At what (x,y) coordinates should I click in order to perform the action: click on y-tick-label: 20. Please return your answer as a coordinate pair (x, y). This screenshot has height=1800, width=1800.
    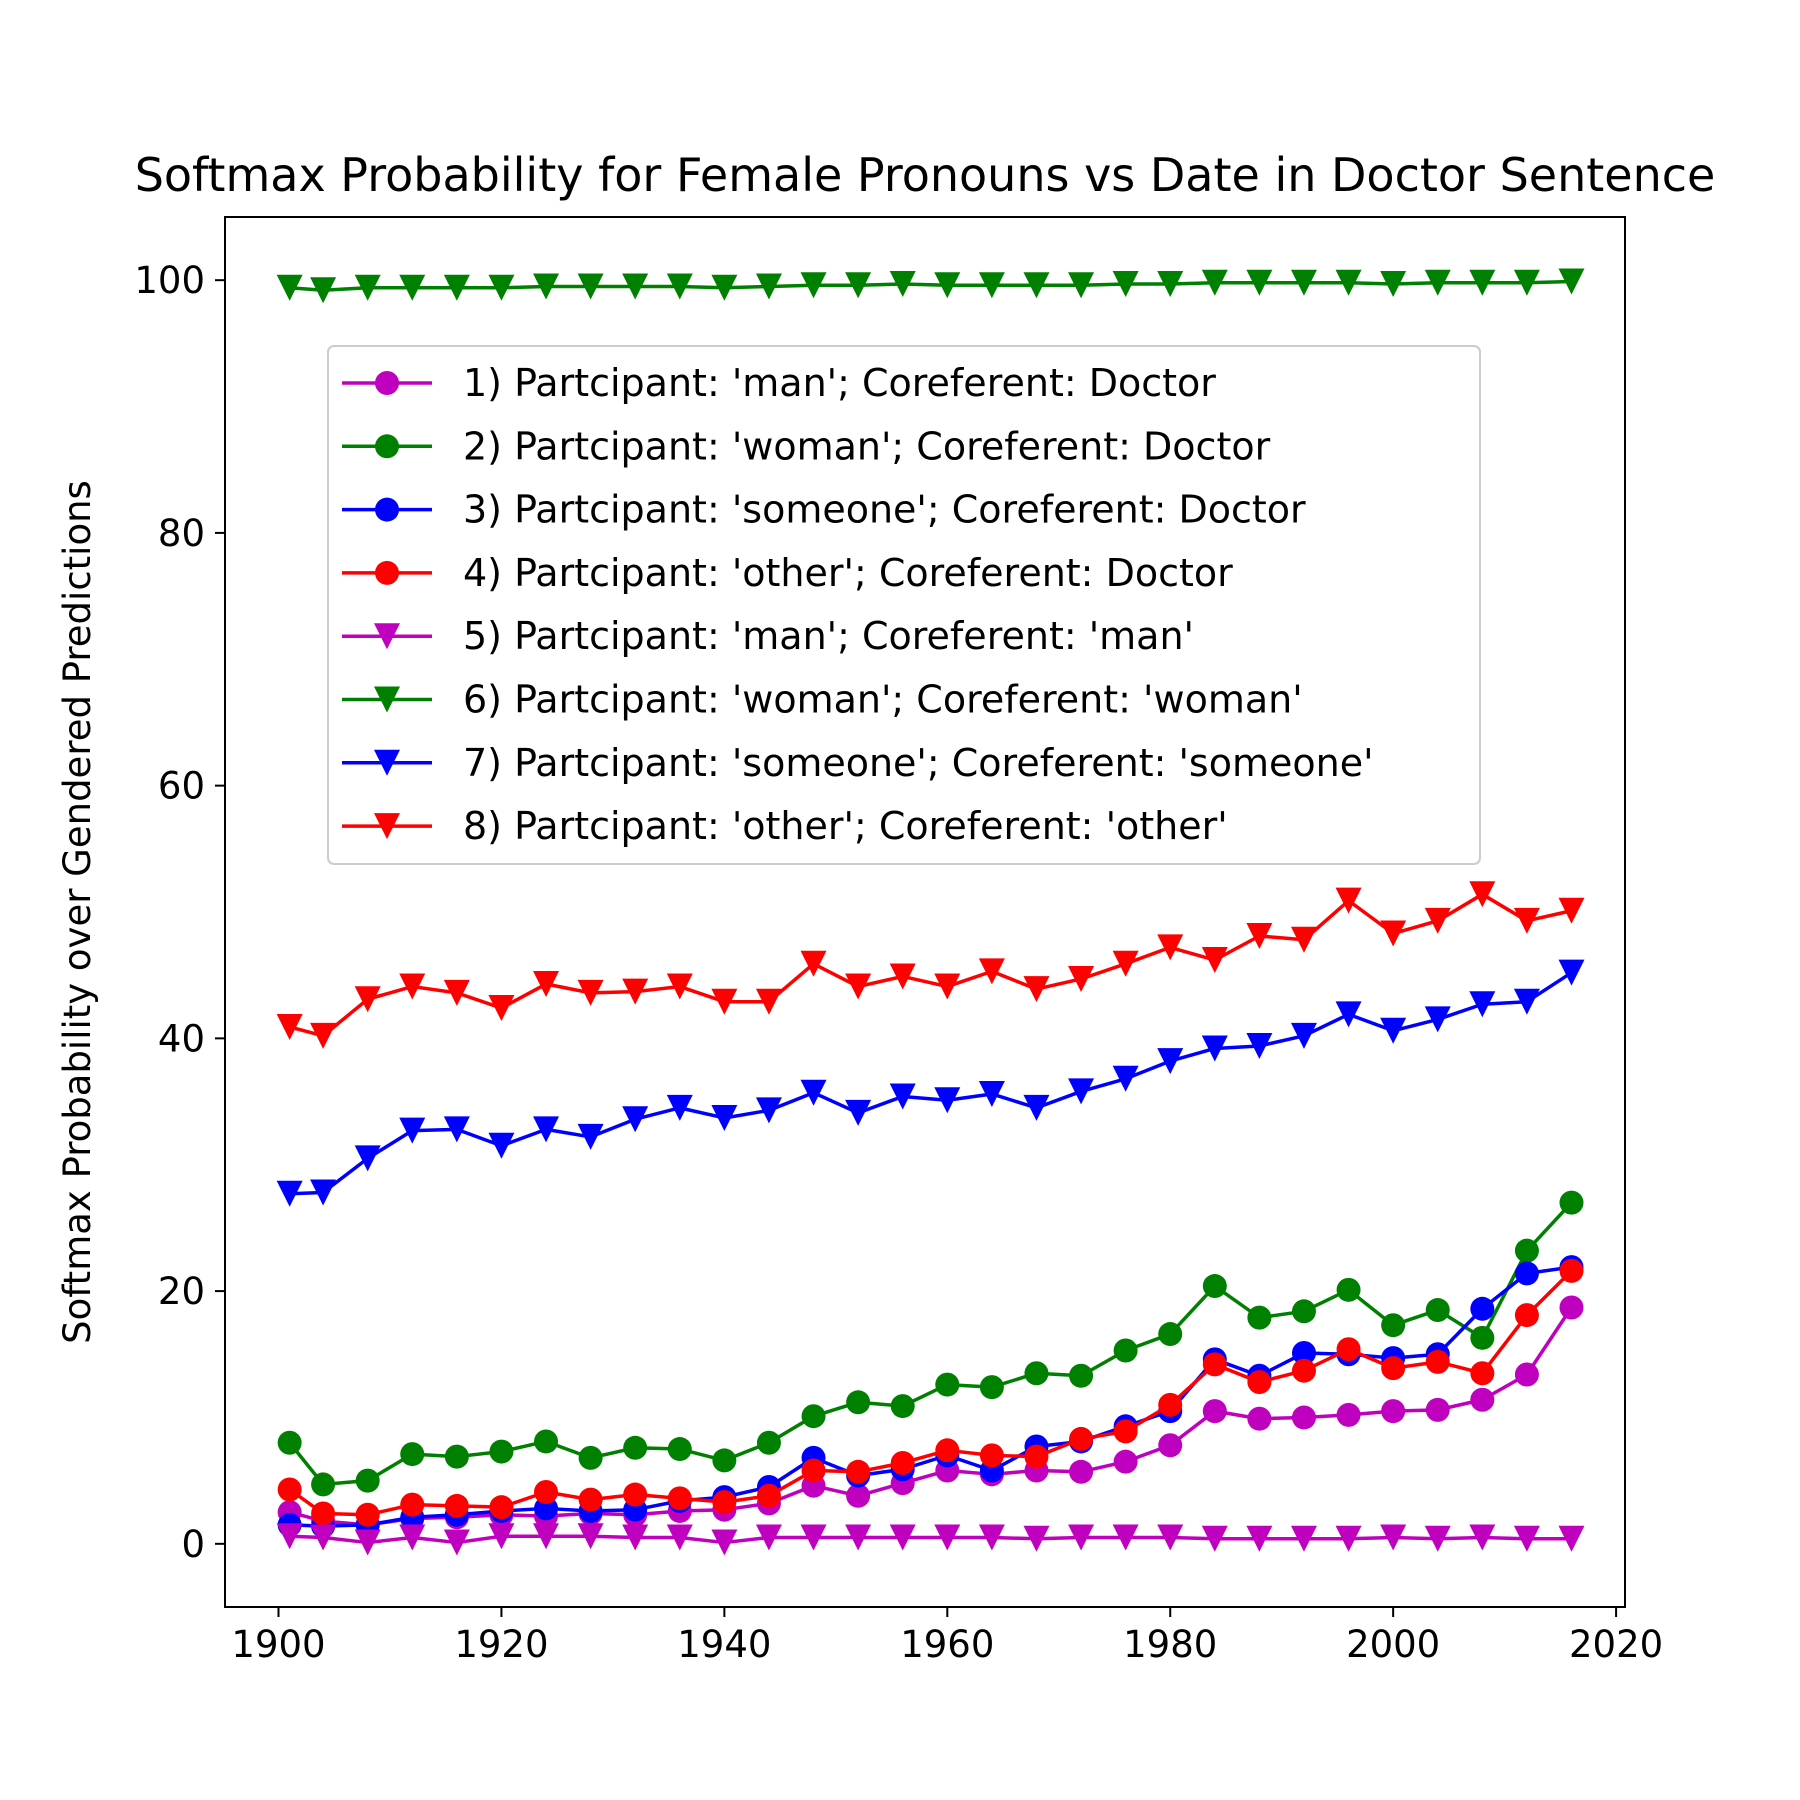
    Looking at the image, I should click on (181, 1291).